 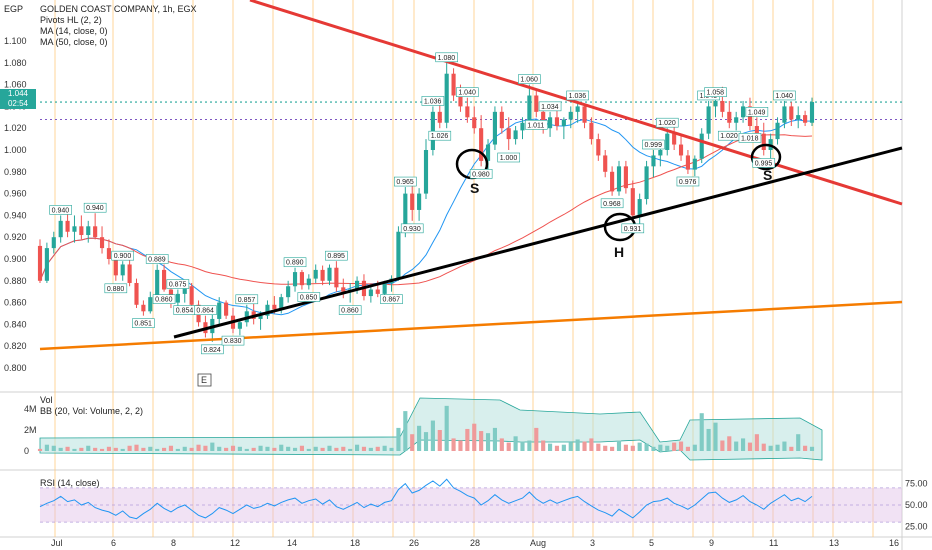 I want to click on volume-pane, so click(x=430, y=429).